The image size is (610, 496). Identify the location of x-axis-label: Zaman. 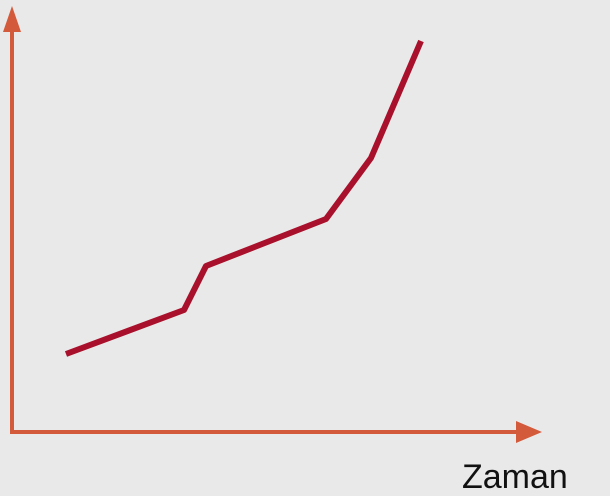
(515, 477).